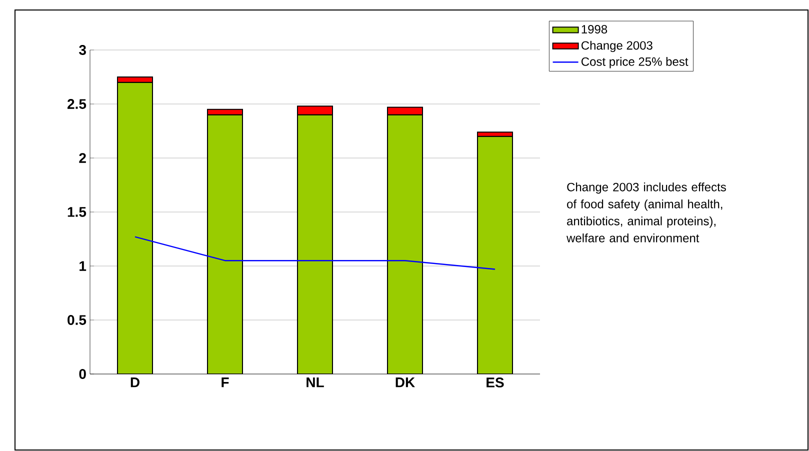 The image size is (809, 451). What do you see at coordinates (82, 50) in the screenshot?
I see `y-tick-label: 3` at bounding box center [82, 50].